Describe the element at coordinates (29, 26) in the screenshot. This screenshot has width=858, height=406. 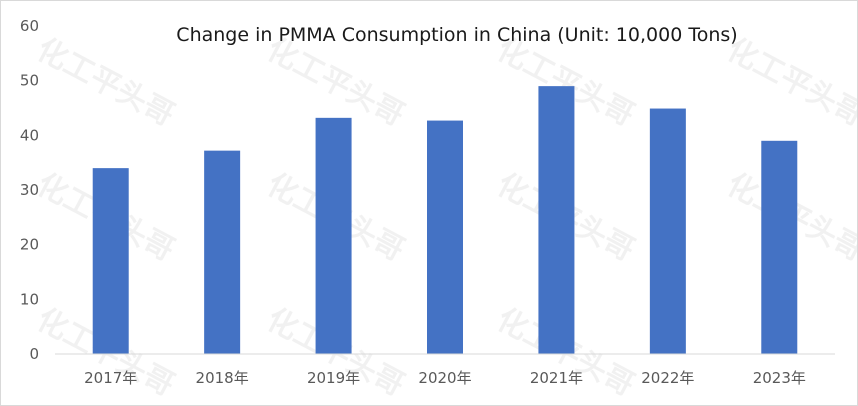
I see `y-tick-label: 60` at that location.